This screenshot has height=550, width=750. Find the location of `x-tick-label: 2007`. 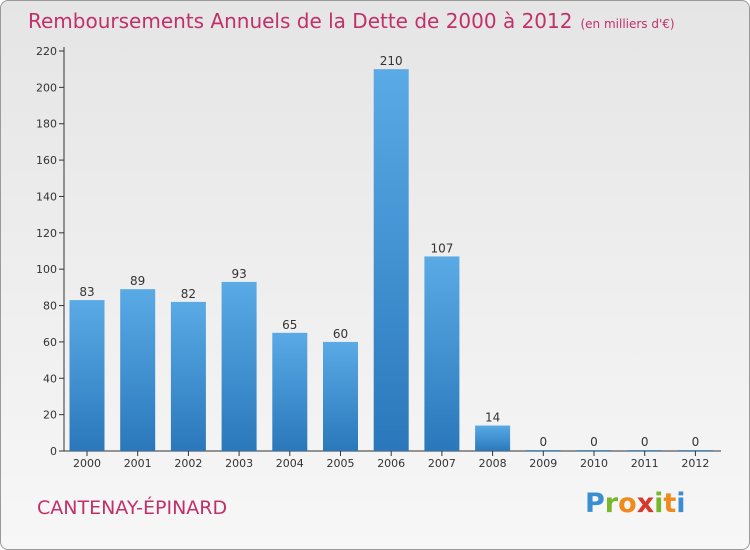

x-tick-label: 2007 is located at coordinates (442, 463).